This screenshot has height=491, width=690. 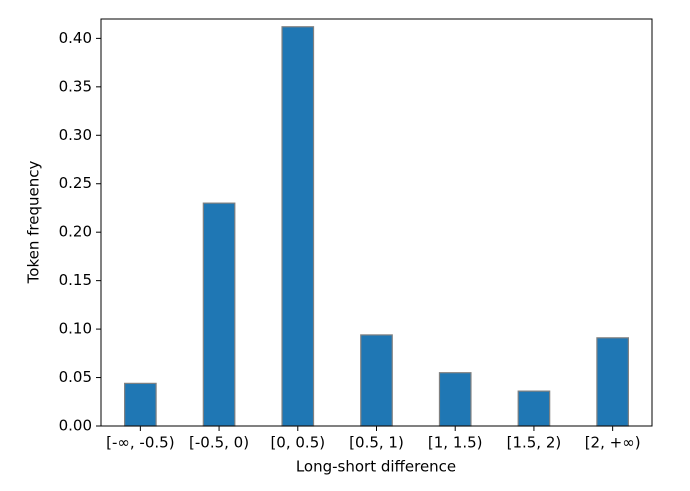 What do you see at coordinates (75, 232) in the screenshot?
I see `y-tick-label: 0.20` at bounding box center [75, 232].